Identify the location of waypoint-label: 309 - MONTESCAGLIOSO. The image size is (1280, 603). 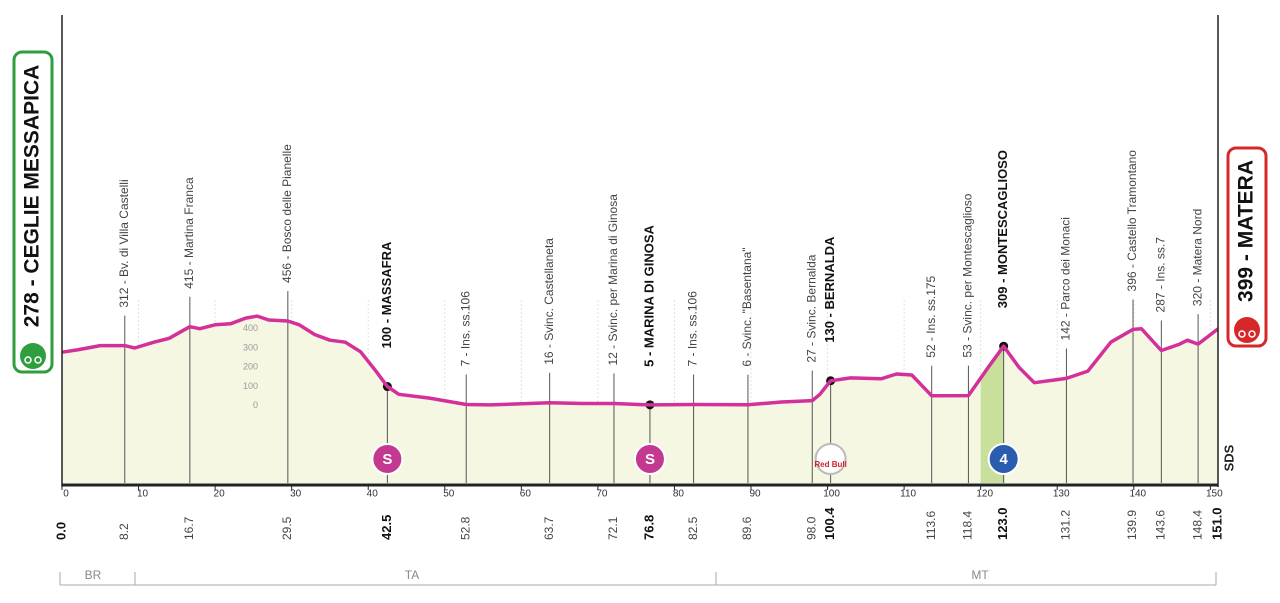
(1002, 229).